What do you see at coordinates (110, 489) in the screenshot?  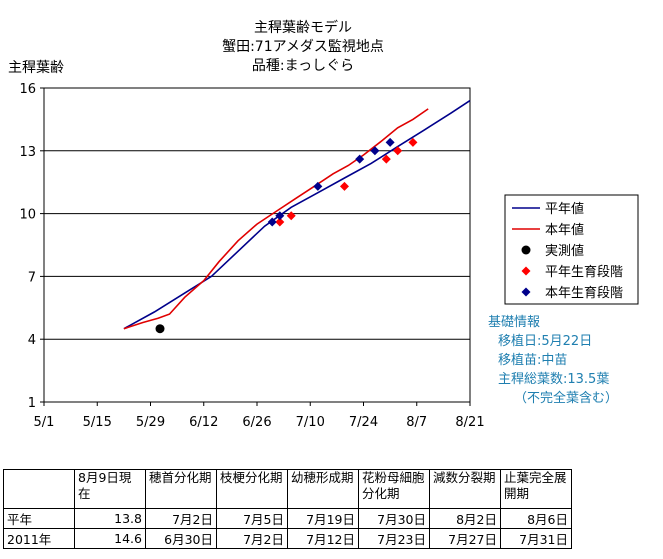 I see `table-header: 8月9日現在` at bounding box center [110, 489].